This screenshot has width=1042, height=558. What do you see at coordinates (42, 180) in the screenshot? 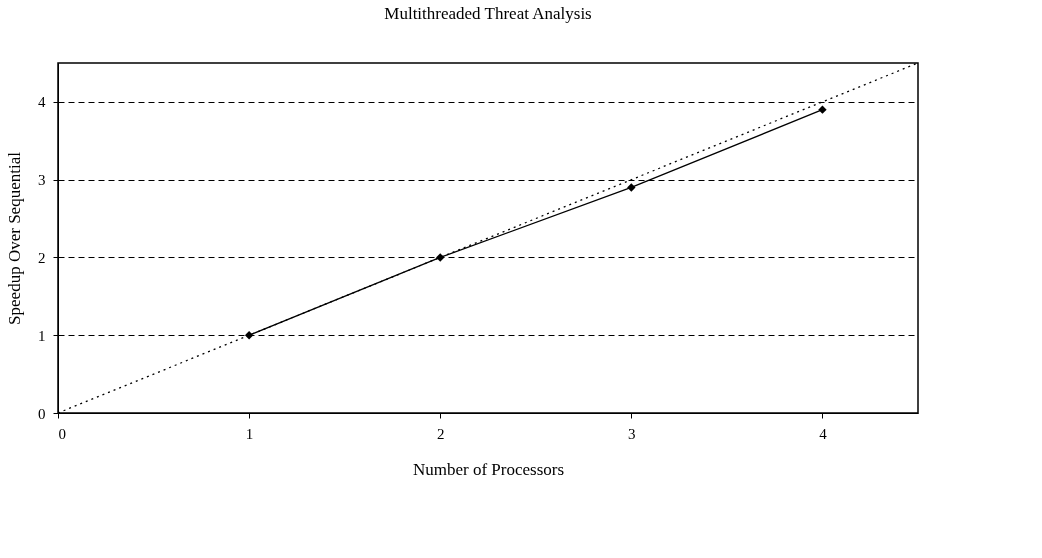
I see `y-tick-label: 3` at bounding box center [42, 180].